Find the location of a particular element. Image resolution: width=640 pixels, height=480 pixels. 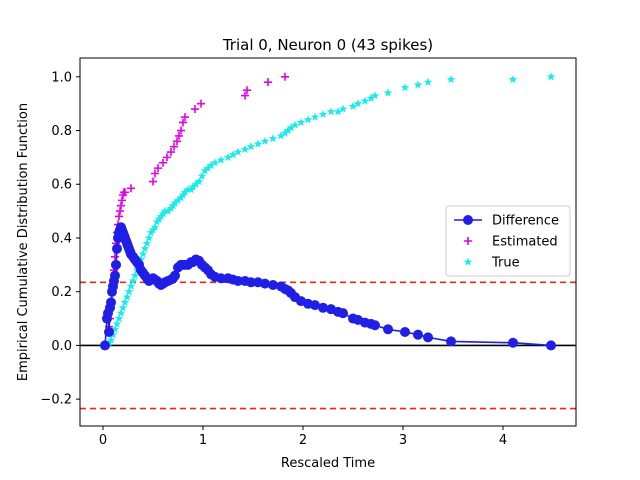

legend-marker-true is located at coordinates (468, 261).